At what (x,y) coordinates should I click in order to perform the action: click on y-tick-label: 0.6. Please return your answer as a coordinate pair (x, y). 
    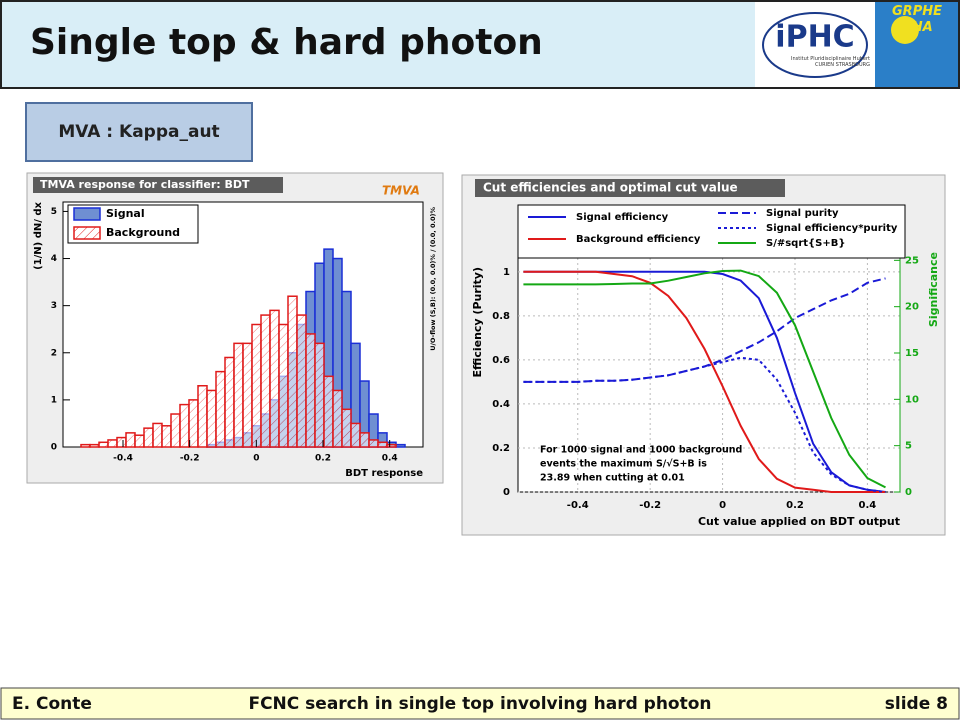
    Looking at the image, I should click on (501, 360).